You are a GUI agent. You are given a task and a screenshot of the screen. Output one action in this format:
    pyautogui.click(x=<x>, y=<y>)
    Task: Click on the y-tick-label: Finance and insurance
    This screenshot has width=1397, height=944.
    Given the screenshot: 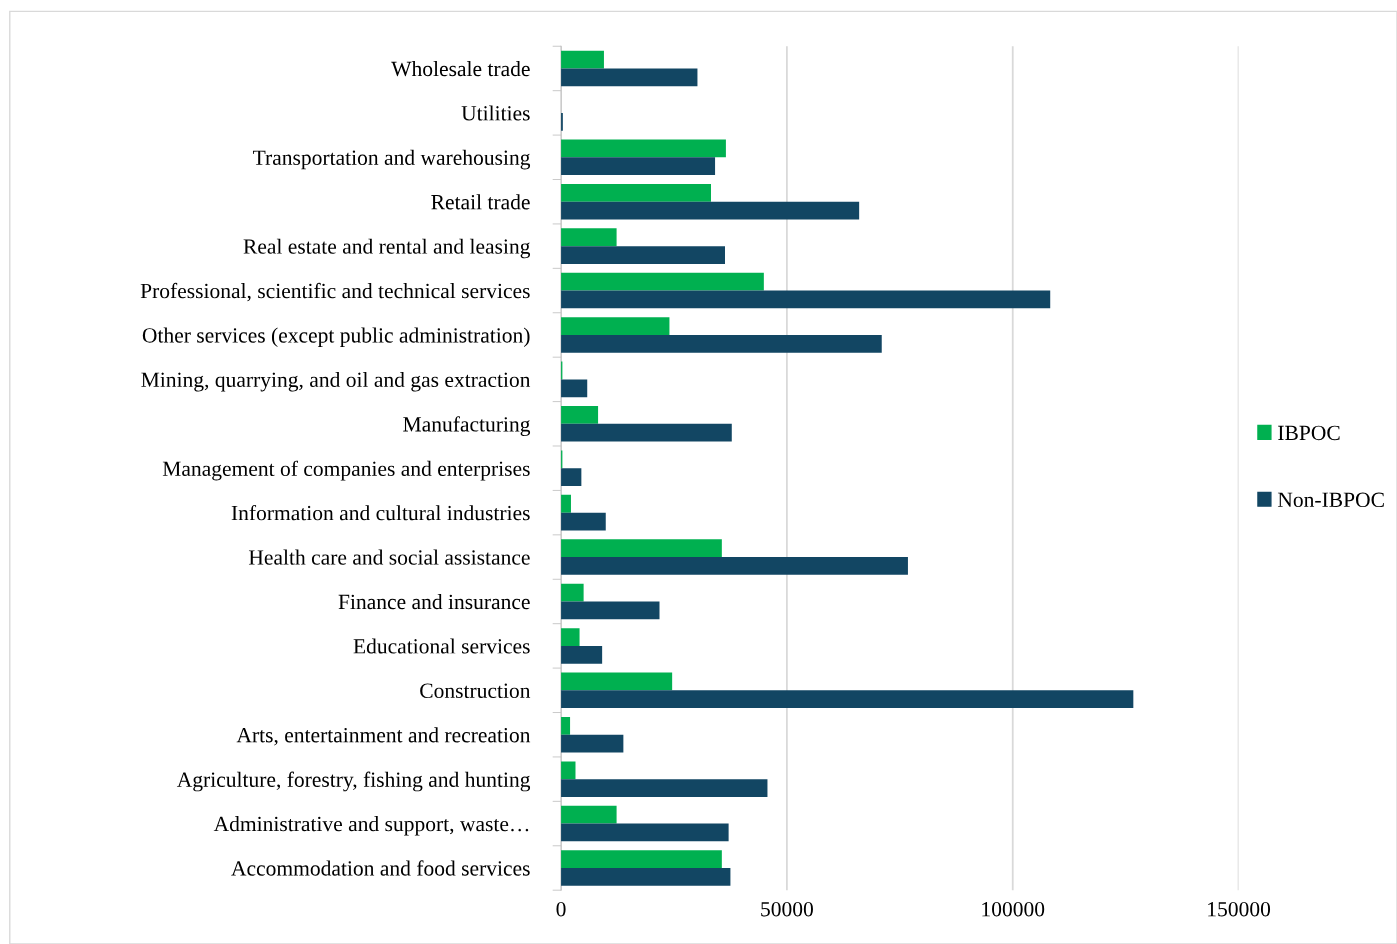 What is the action you would take?
    pyautogui.click(x=434, y=602)
    